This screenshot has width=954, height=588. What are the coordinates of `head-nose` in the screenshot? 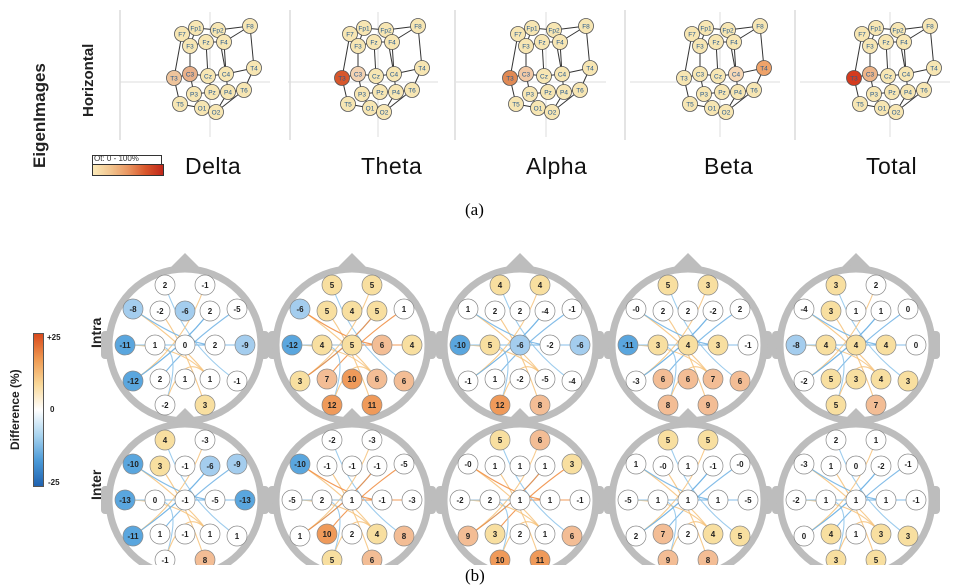 It's located at (520, 416).